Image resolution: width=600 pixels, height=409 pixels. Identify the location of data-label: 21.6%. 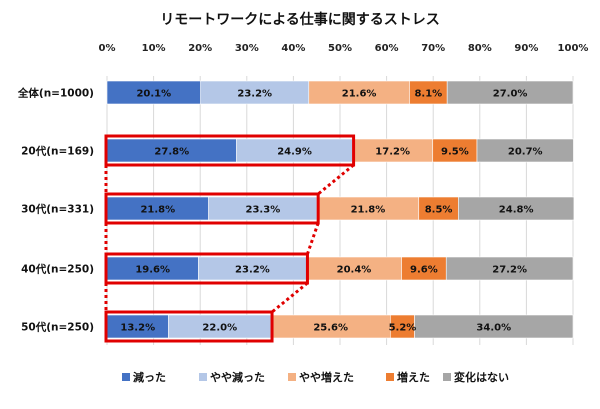
(359, 94).